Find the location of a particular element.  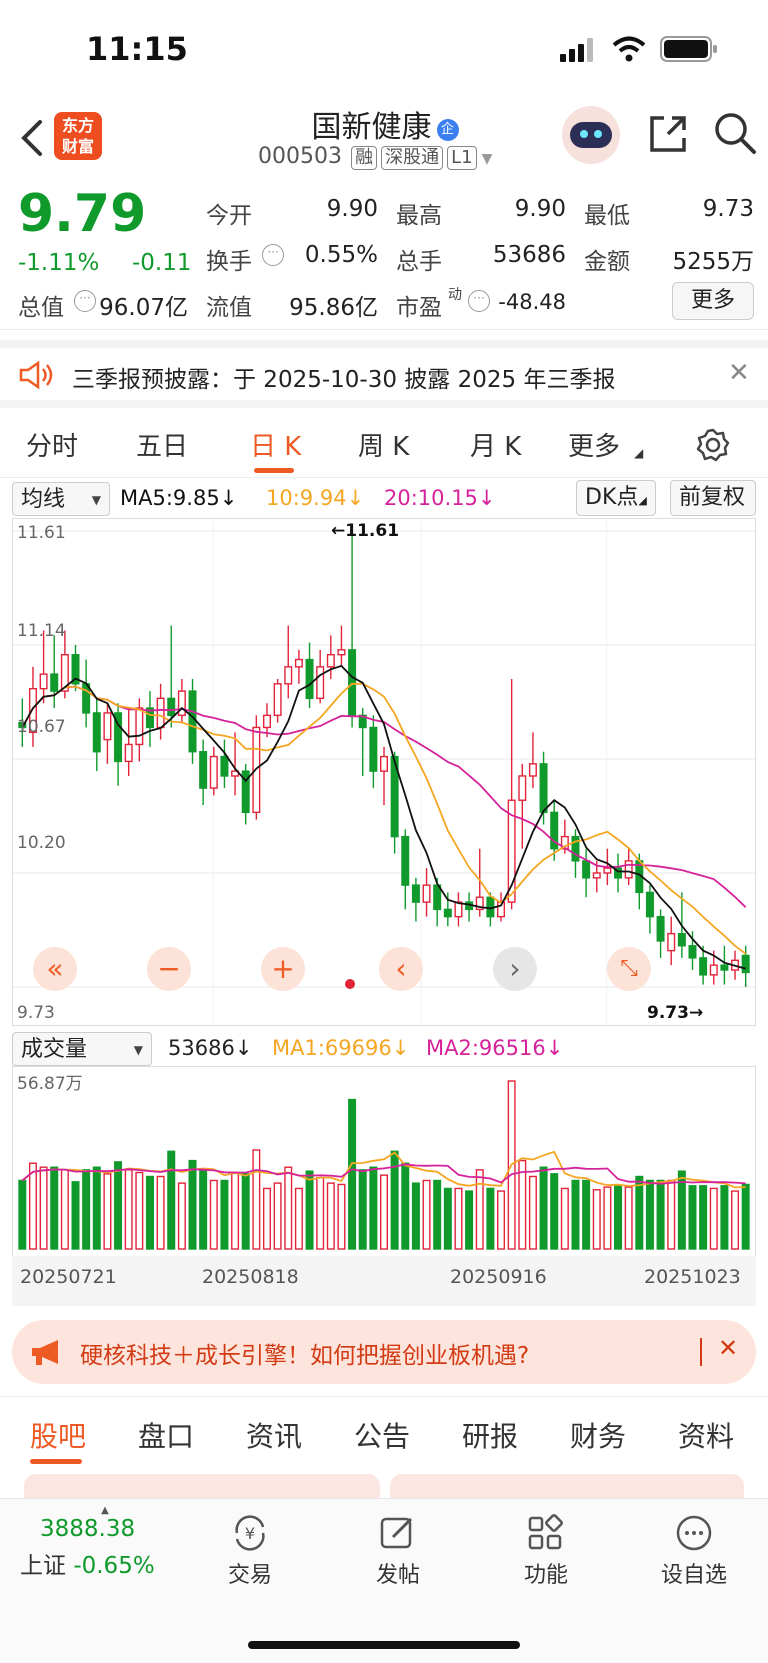

volume-selector: 成交量 ▼ is located at coordinates (82, 1049).